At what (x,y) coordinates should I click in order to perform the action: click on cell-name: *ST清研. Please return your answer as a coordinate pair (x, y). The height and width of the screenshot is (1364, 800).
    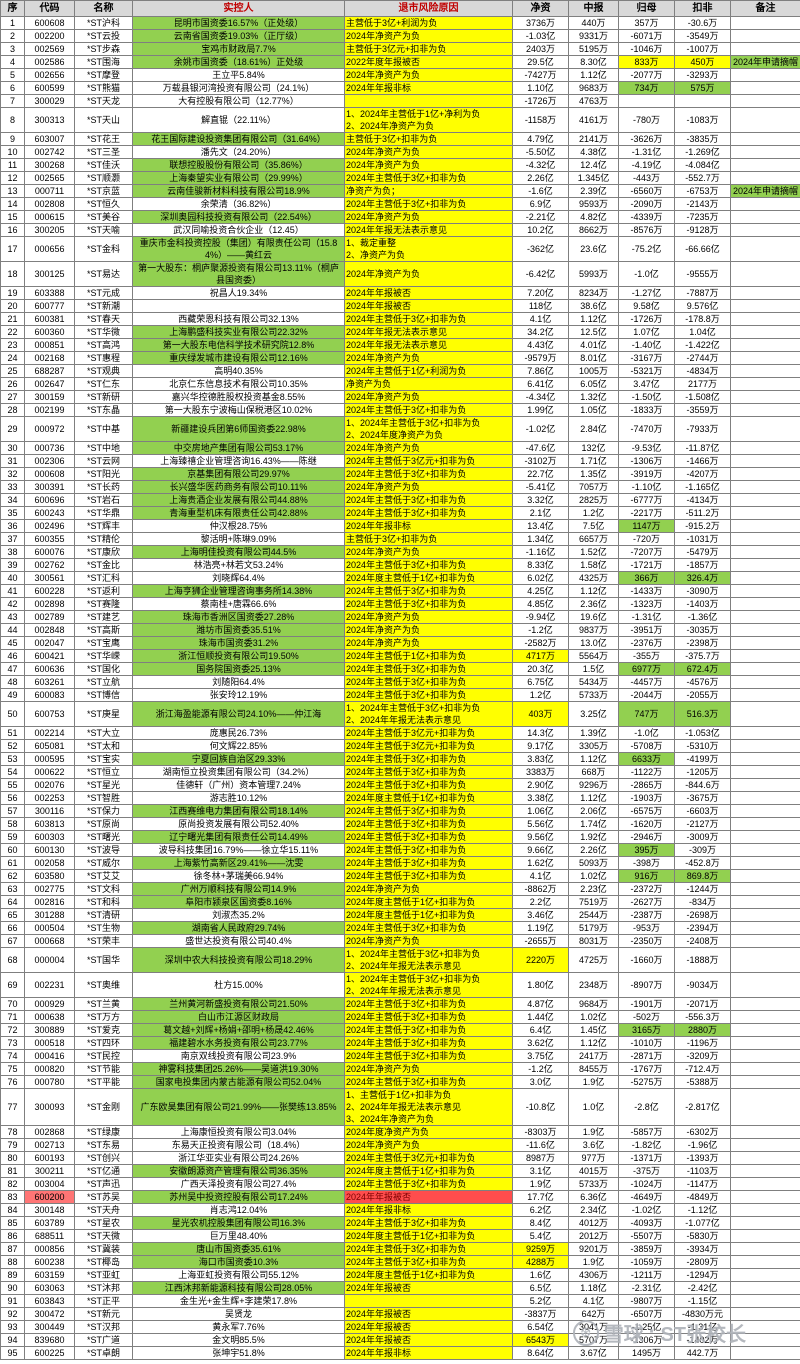
    Looking at the image, I should click on (103, 915).